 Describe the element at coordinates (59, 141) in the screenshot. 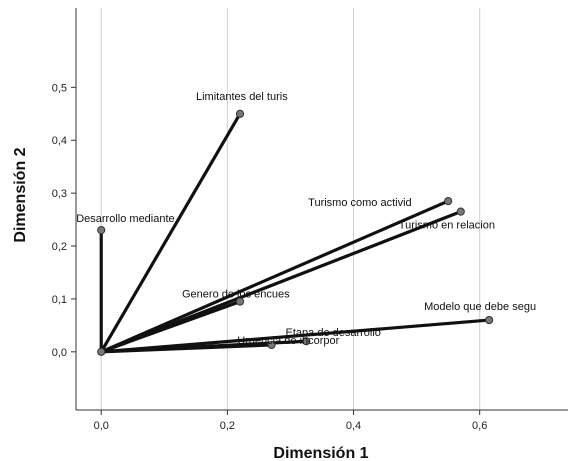

I see `y-tick-label: 0,4` at that location.